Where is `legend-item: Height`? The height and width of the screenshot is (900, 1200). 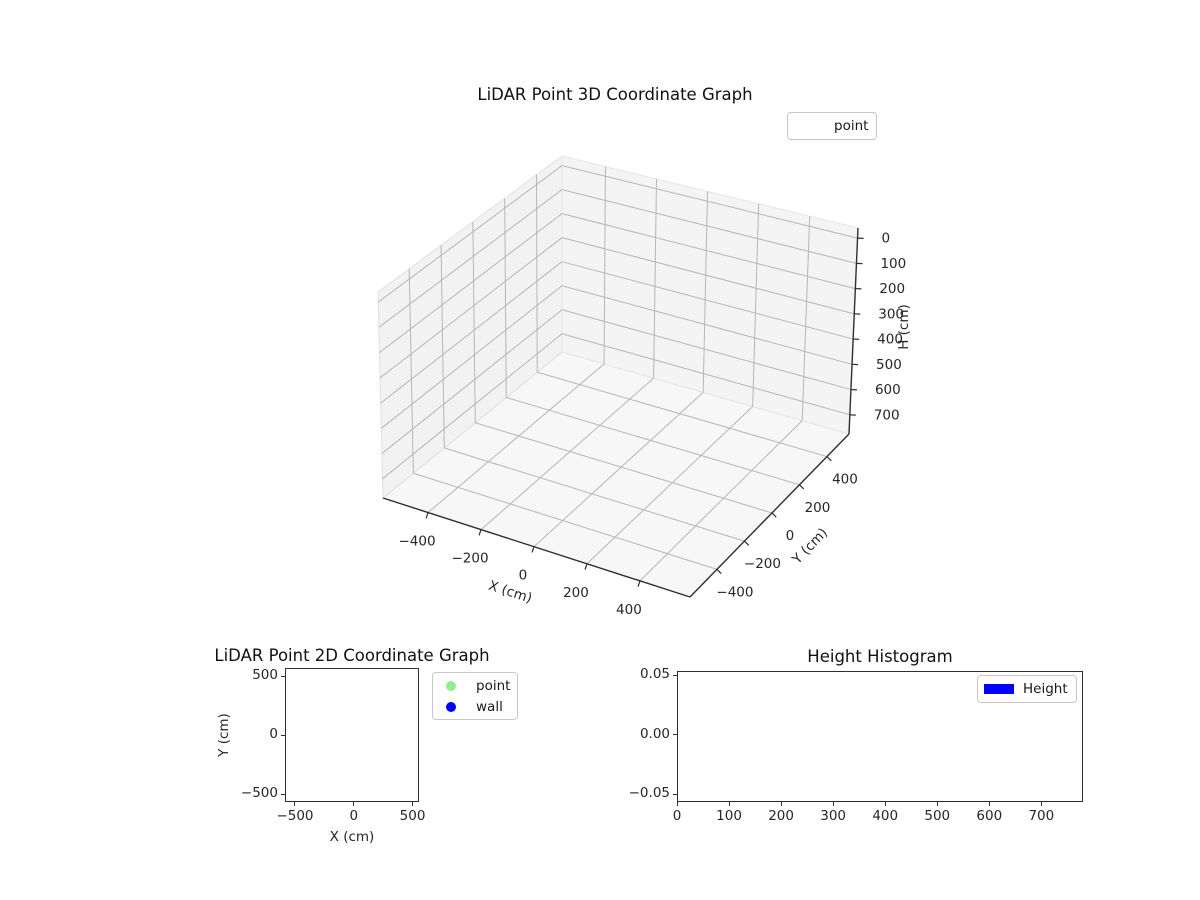 legend-item: Height is located at coordinates (1027, 689).